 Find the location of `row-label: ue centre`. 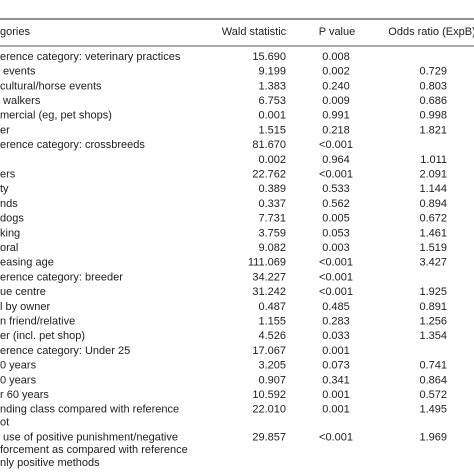

row-label: ue centre is located at coordinates (23, 292).